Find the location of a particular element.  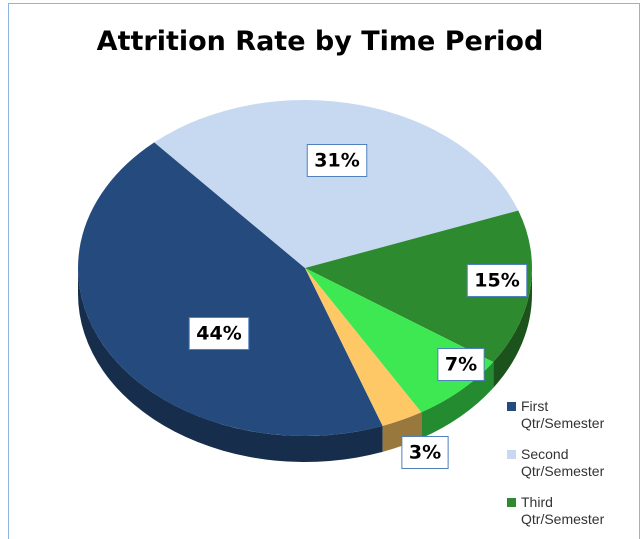

legend-item: Second Qtr/Semester is located at coordinates (569, 463).